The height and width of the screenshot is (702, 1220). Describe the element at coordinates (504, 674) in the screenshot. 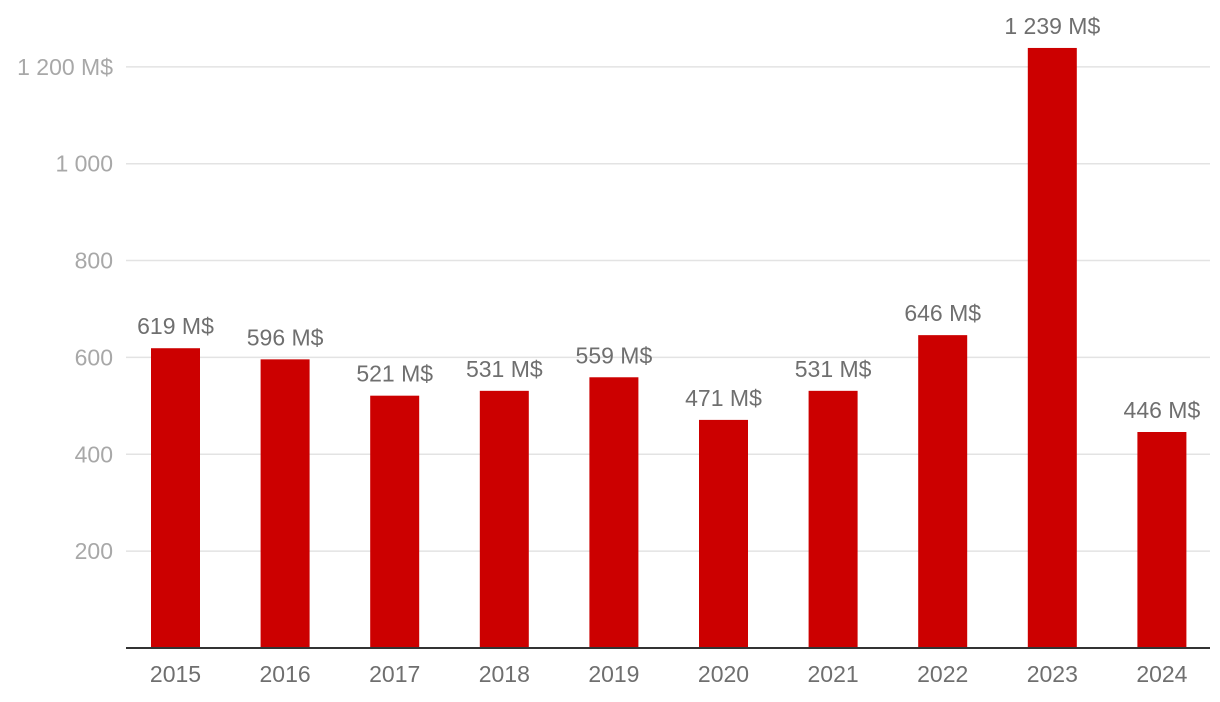

I see `x-tick-label-2018: 2018` at that location.